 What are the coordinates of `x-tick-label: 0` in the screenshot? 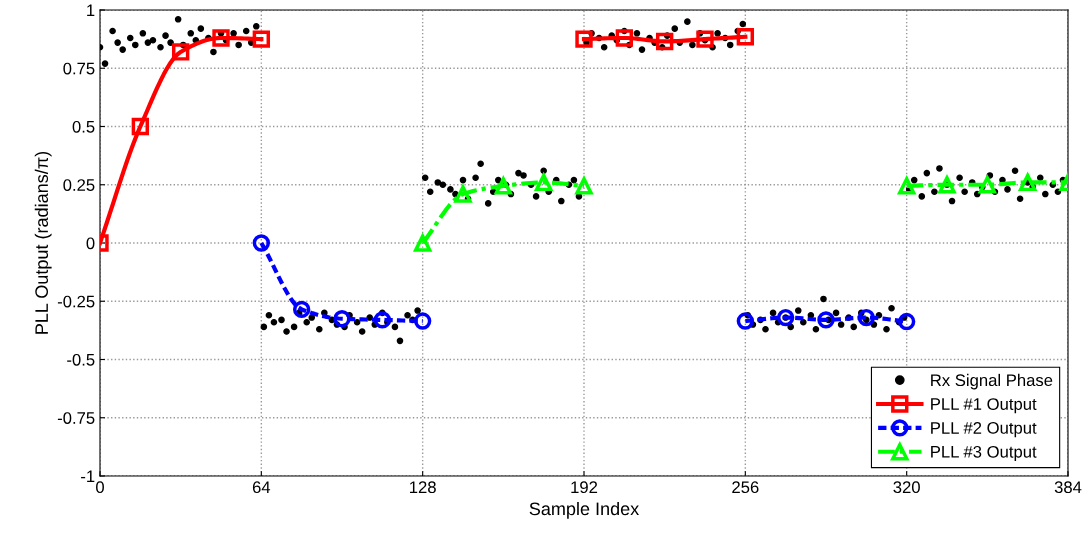 It's located at (100, 487).